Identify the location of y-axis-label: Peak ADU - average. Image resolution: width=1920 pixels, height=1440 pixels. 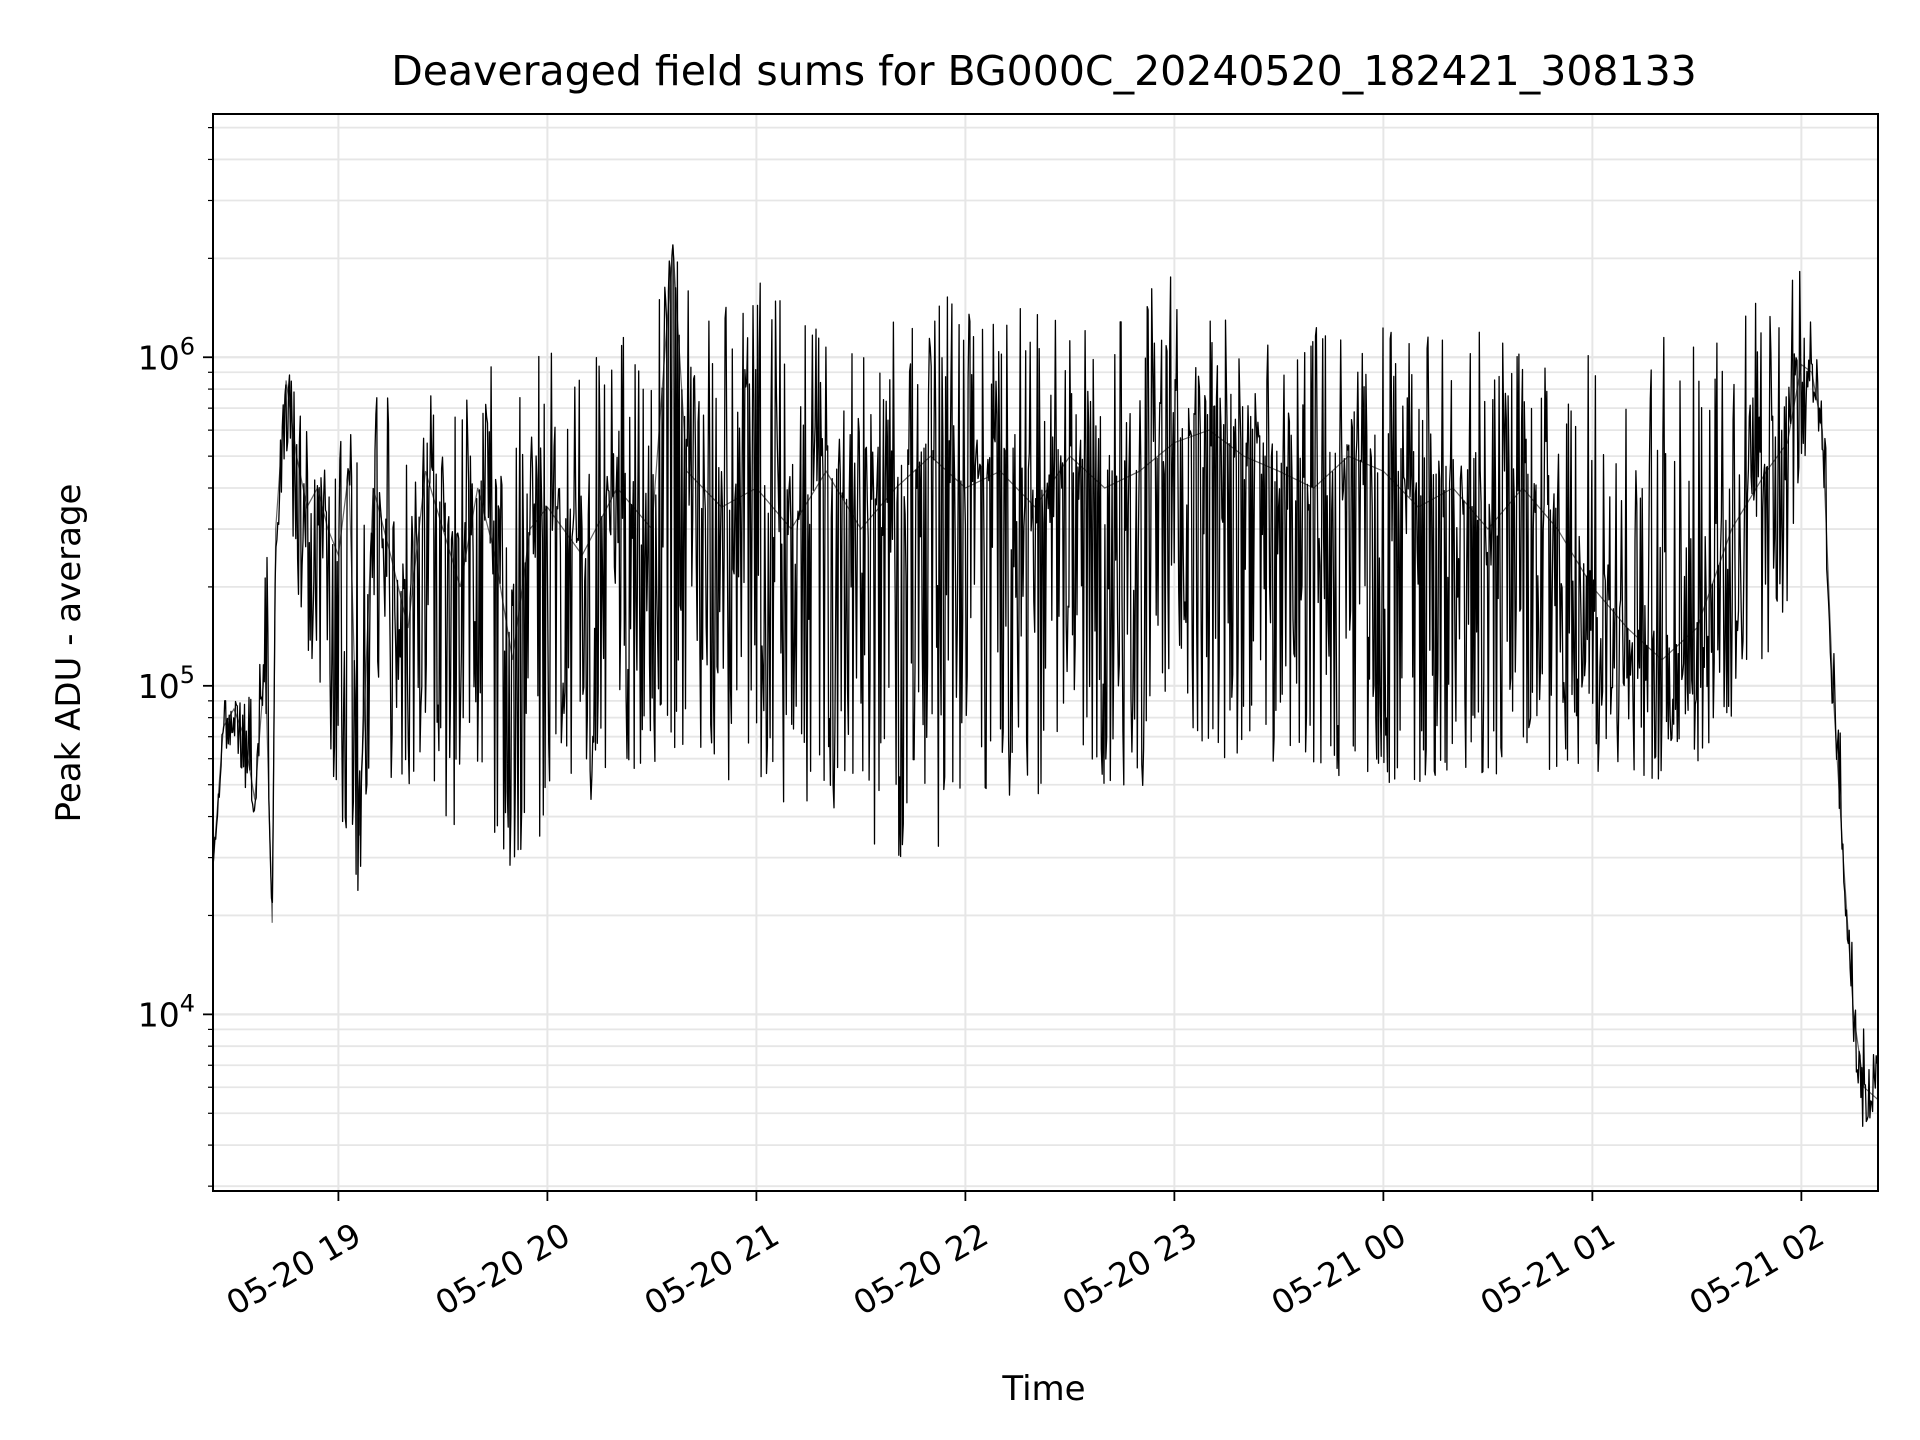
(69, 653).